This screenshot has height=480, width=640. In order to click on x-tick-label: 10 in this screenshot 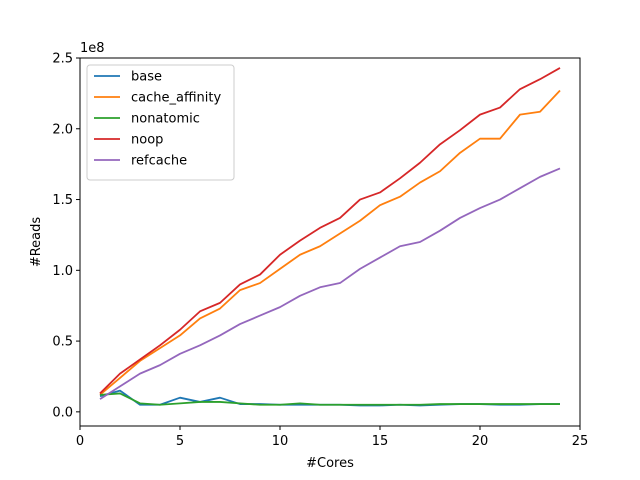, I will do `click(280, 441)`.